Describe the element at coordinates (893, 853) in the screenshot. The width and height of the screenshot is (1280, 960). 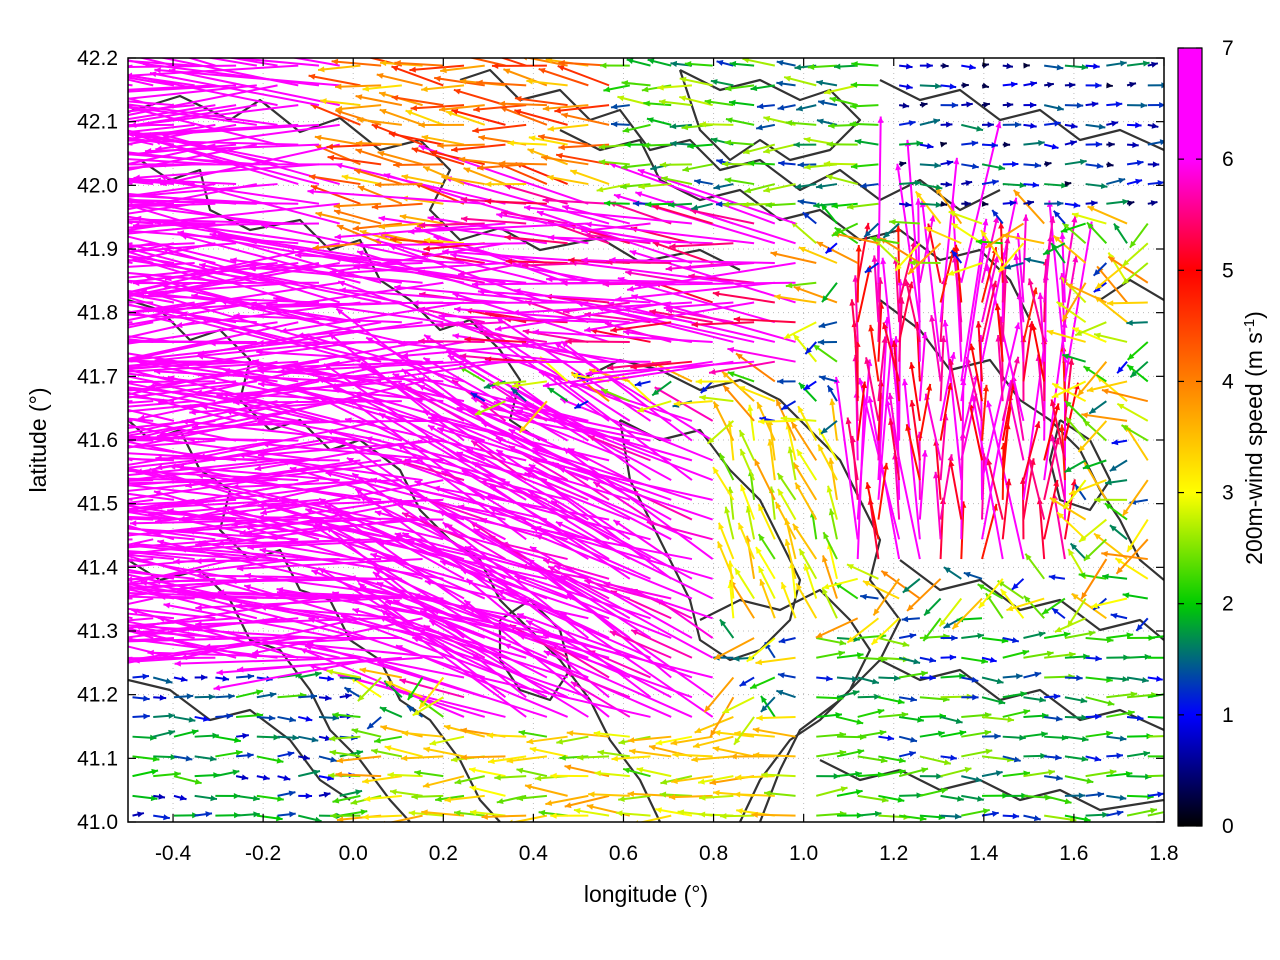
I see `x-tick-label: 1.2` at that location.